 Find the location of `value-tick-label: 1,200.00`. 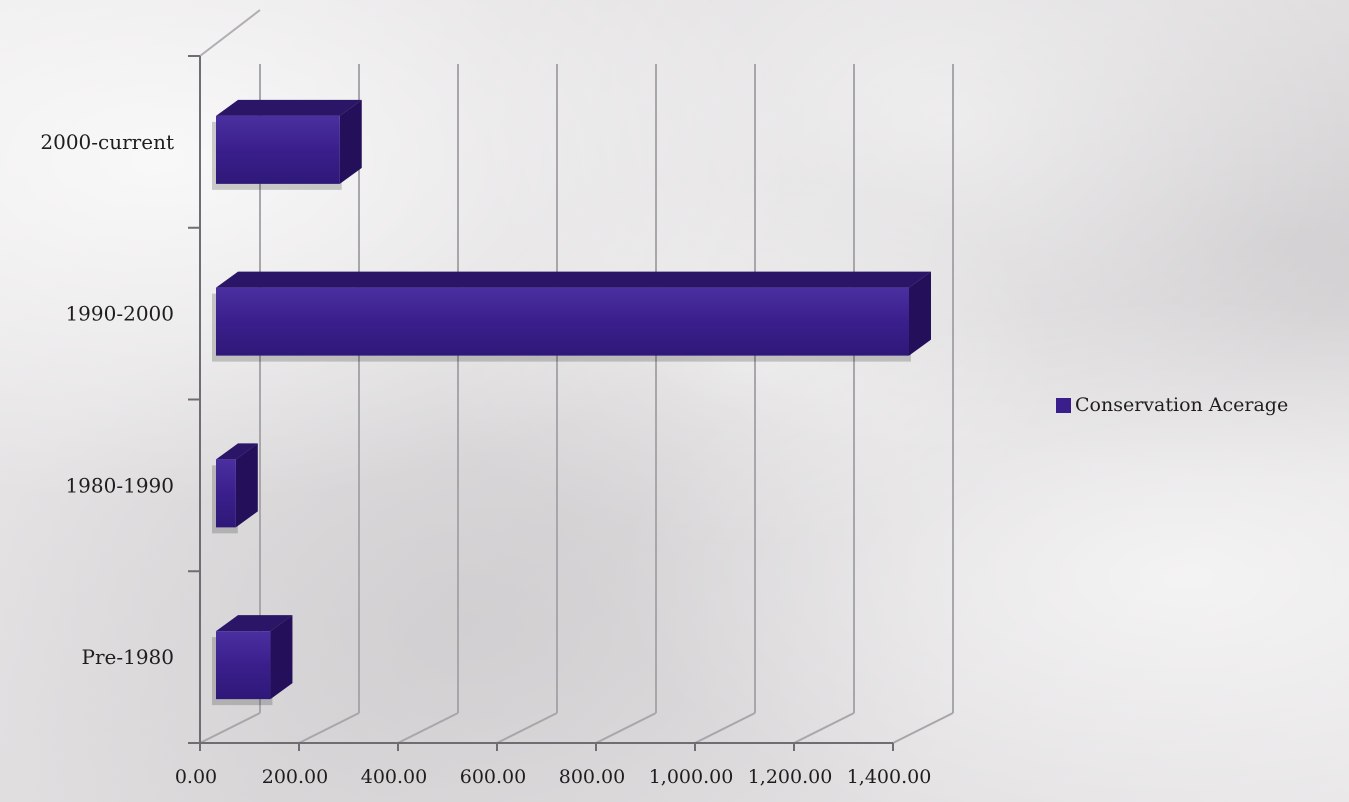

value-tick-label: 1,200.00 is located at coordinates (790, 777).